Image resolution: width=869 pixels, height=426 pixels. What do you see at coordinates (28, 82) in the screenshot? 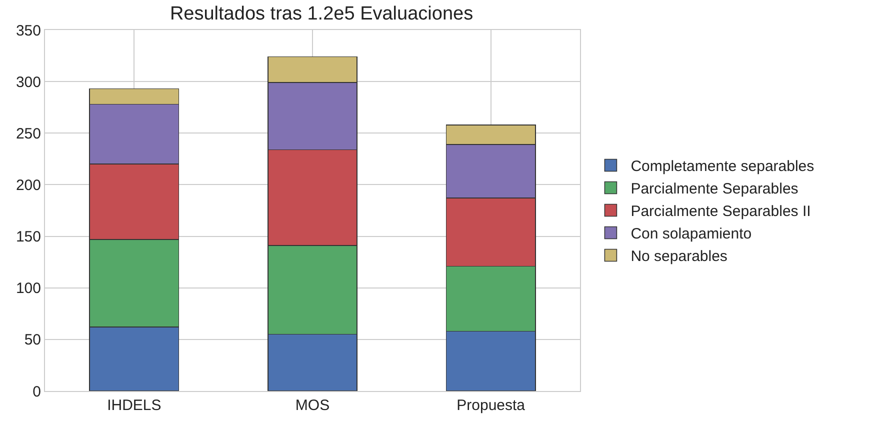
I see `y-tick-label: 300` at bounding box center [28, 82].